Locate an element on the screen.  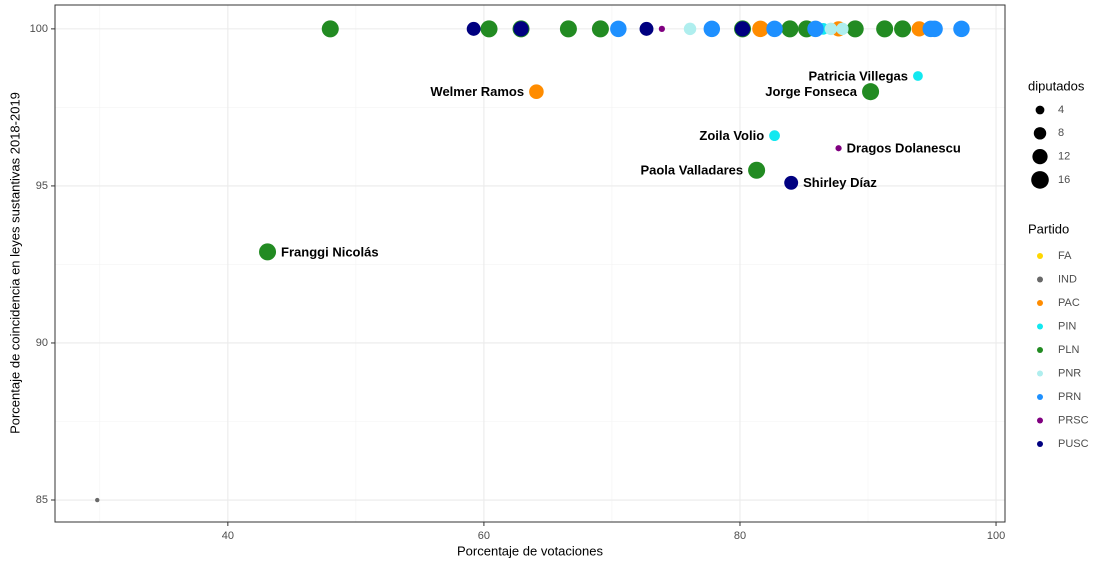
y-tick-label: 85 is located at coordinates (42, 500).